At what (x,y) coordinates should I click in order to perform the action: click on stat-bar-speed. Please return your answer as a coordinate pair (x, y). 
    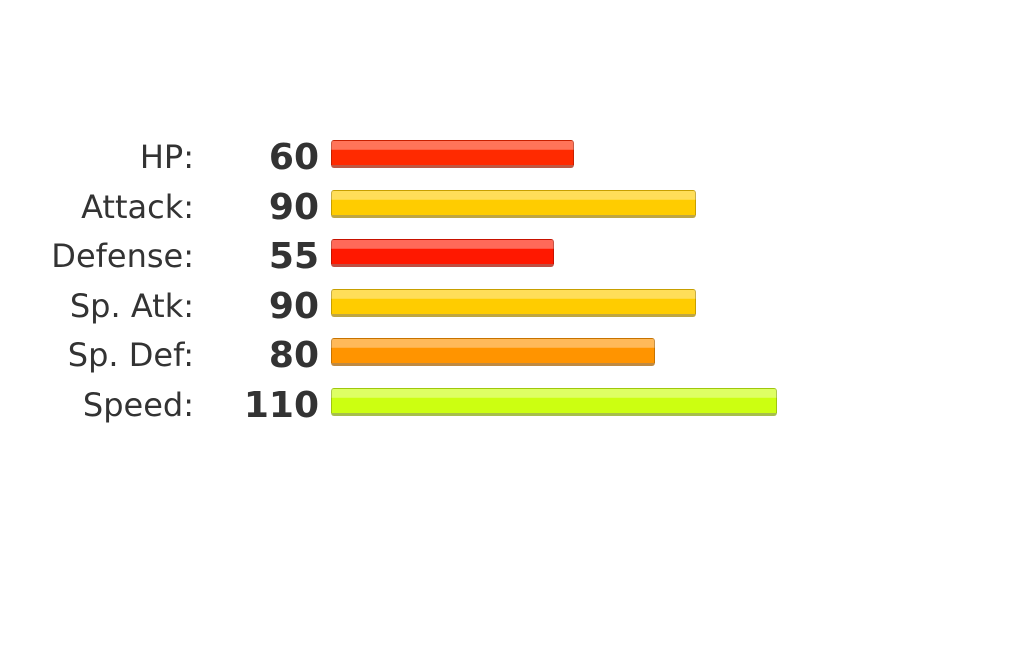
    Looking at the image, I should click on (554, 401).